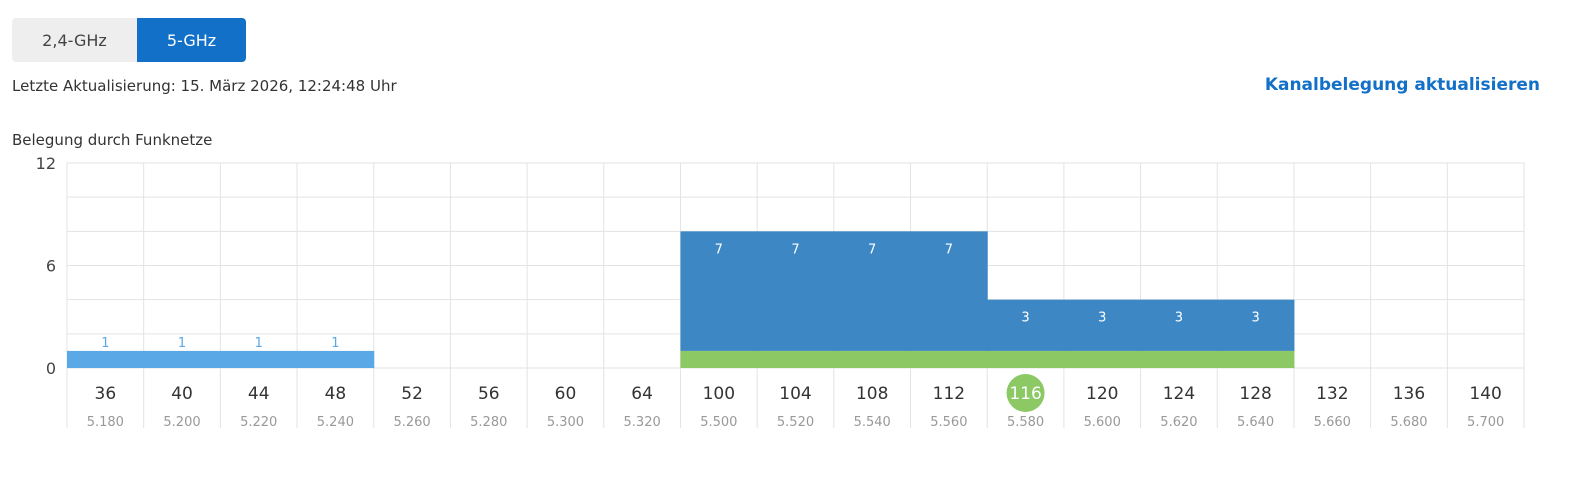 Image resolution: width=1580 pixels, height=477 pixels. Describe the element at coordinates (1102, 422) in the screenshot. I see `x-tick-frequency: 5.600` at that location.